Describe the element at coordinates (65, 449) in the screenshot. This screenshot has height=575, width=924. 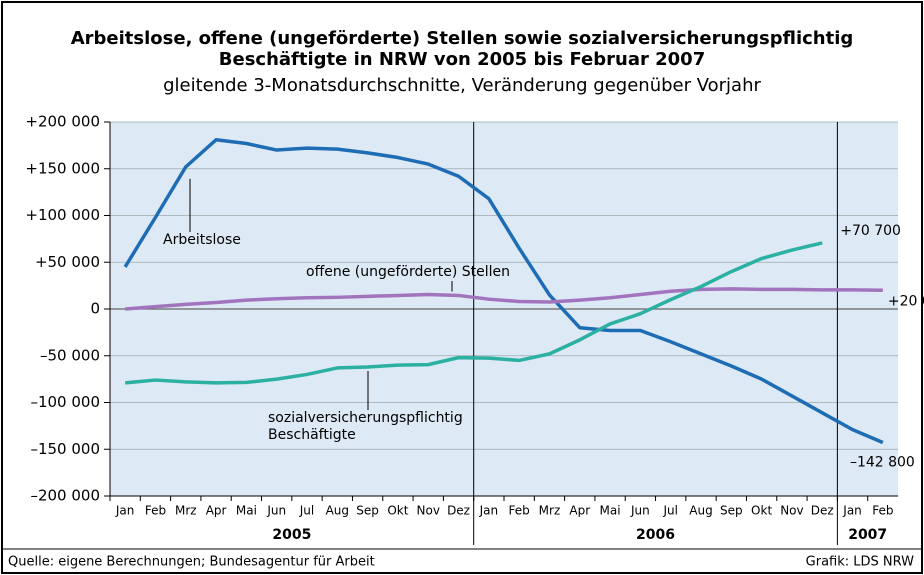
I see `y-tick-label: –150 000` at that location.